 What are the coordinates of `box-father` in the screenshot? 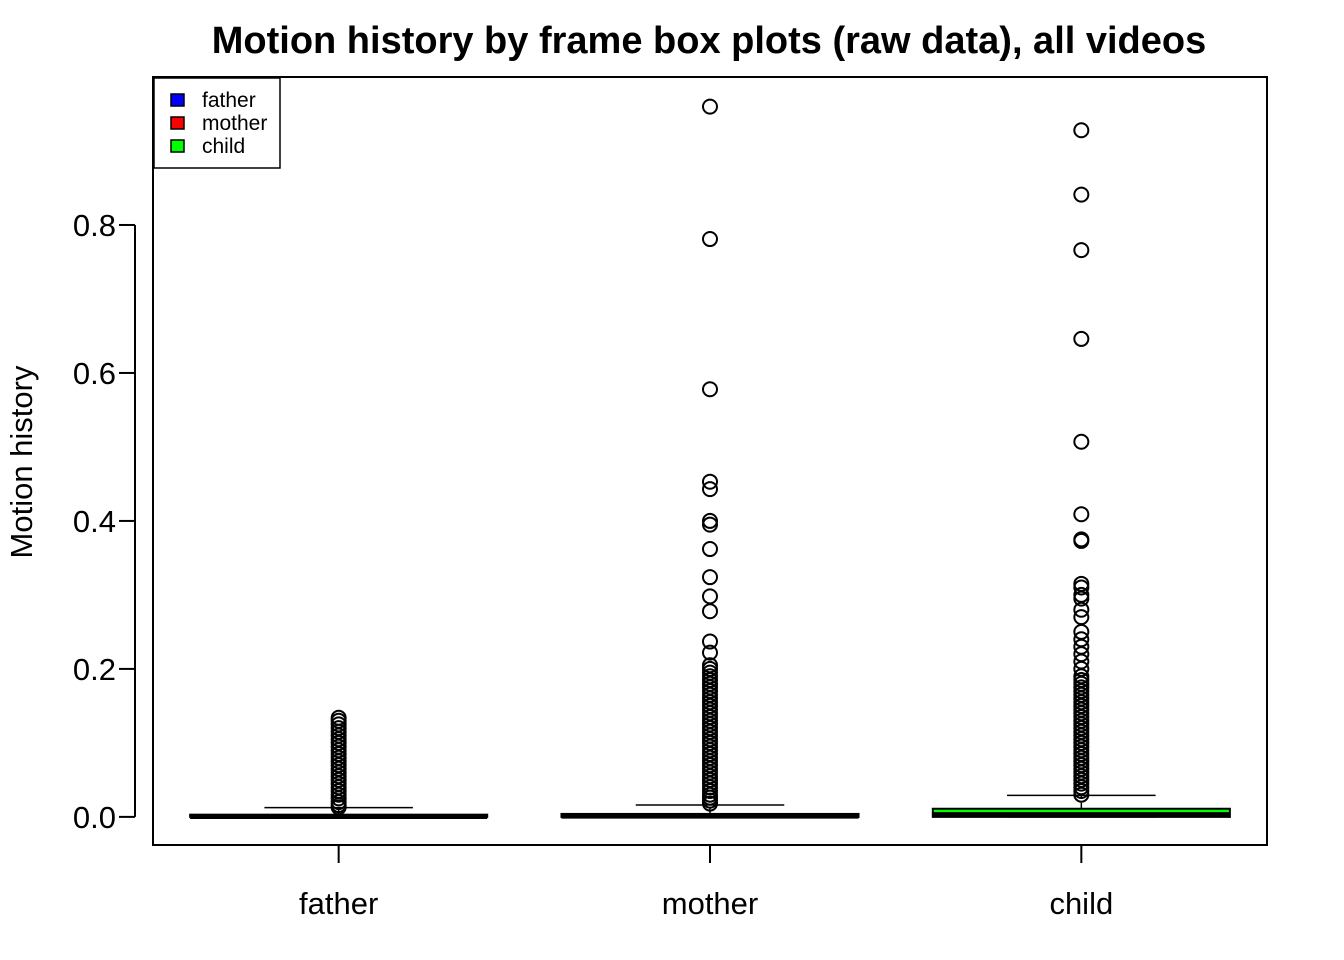 It's located at (339, 764).